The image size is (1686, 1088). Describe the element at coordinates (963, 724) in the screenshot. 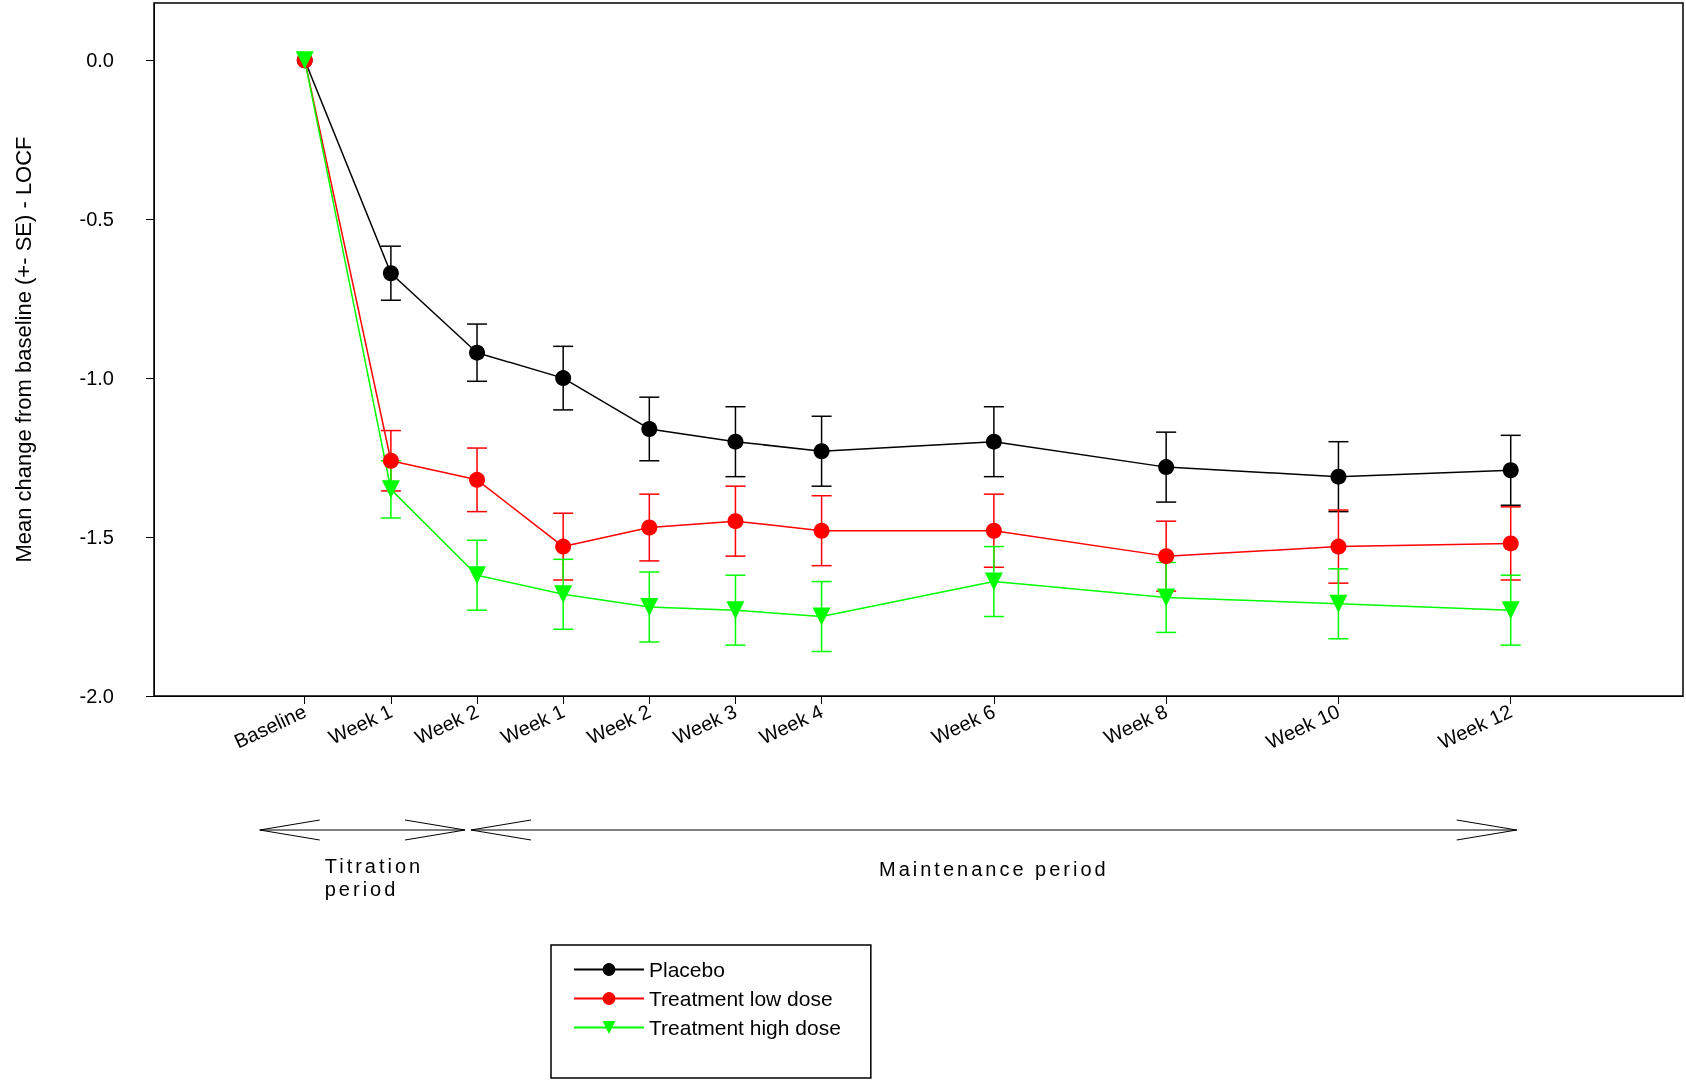

I see `x-tick-label: Week 6` at that location.